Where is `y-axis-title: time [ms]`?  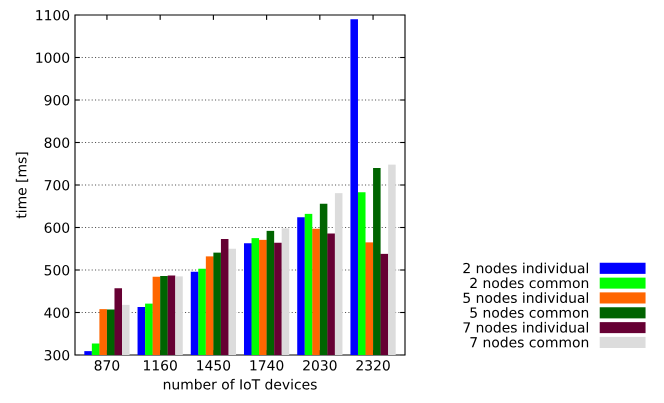
y-axis-title: time [ms] is located at coordinates (22, 185).